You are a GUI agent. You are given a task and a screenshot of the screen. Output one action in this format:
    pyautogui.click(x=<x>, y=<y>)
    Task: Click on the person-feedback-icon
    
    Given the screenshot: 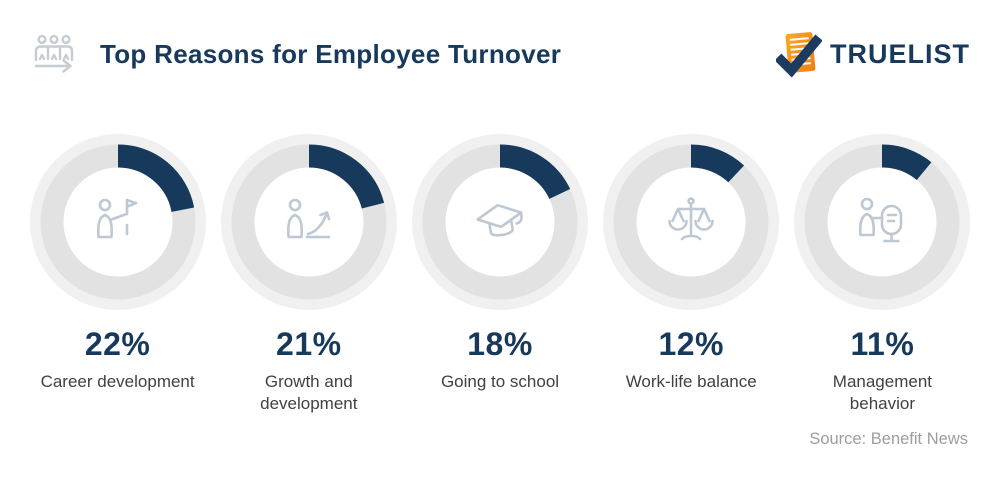 What is the action you would take?
    pyautogui.click(x=881, y=220)
    